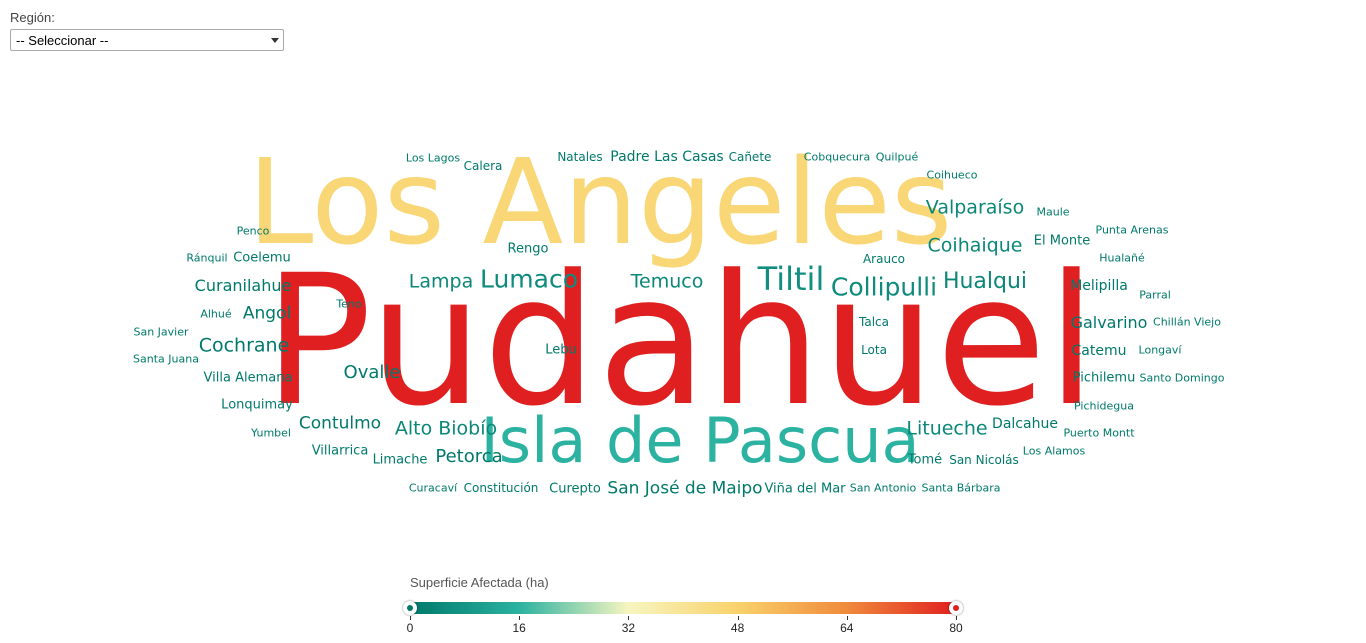  Describe the element at coordinates (947, 428) in the screenshot. I see `word-litueche: Litueche` at that location.